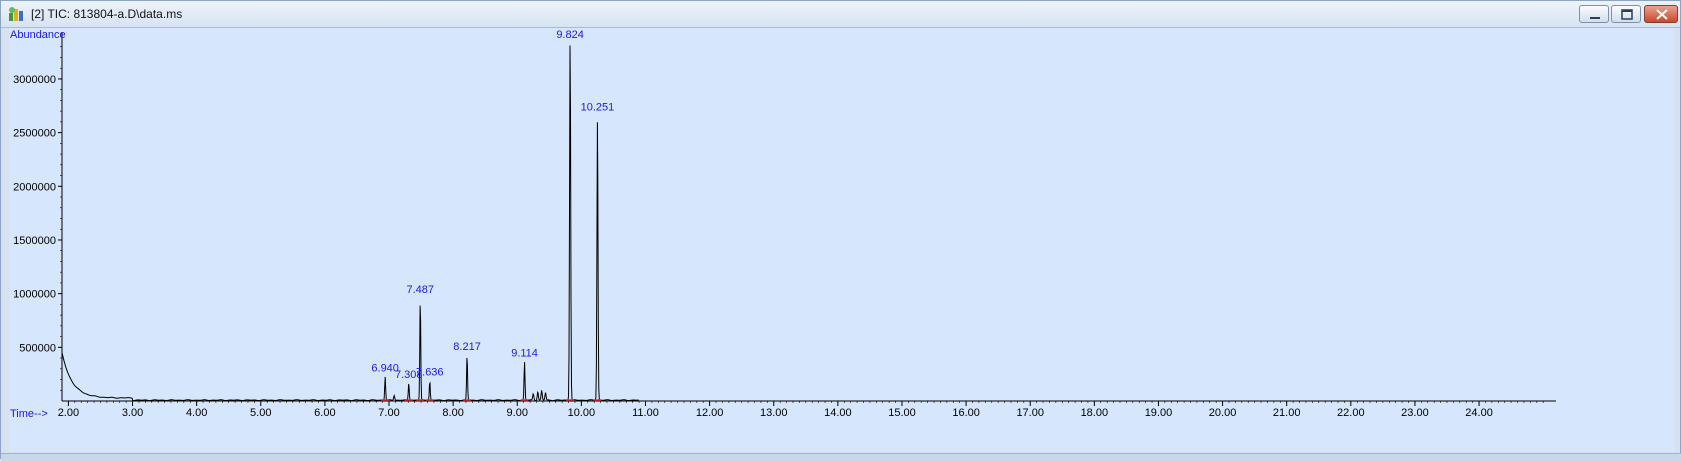  What do you see at coordinates (570, 35) in the screenshot?
I see `peak-label-6: 9.824` at bounding box center [570, 35].